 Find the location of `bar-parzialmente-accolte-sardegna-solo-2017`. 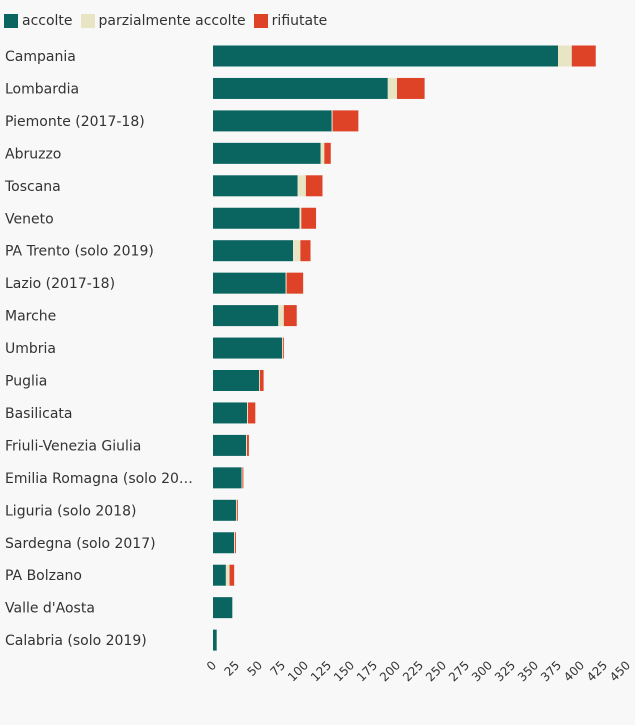

bar-parzialmente-accolte-sardegna-solo-2017 is located at coordinates (235, 543).